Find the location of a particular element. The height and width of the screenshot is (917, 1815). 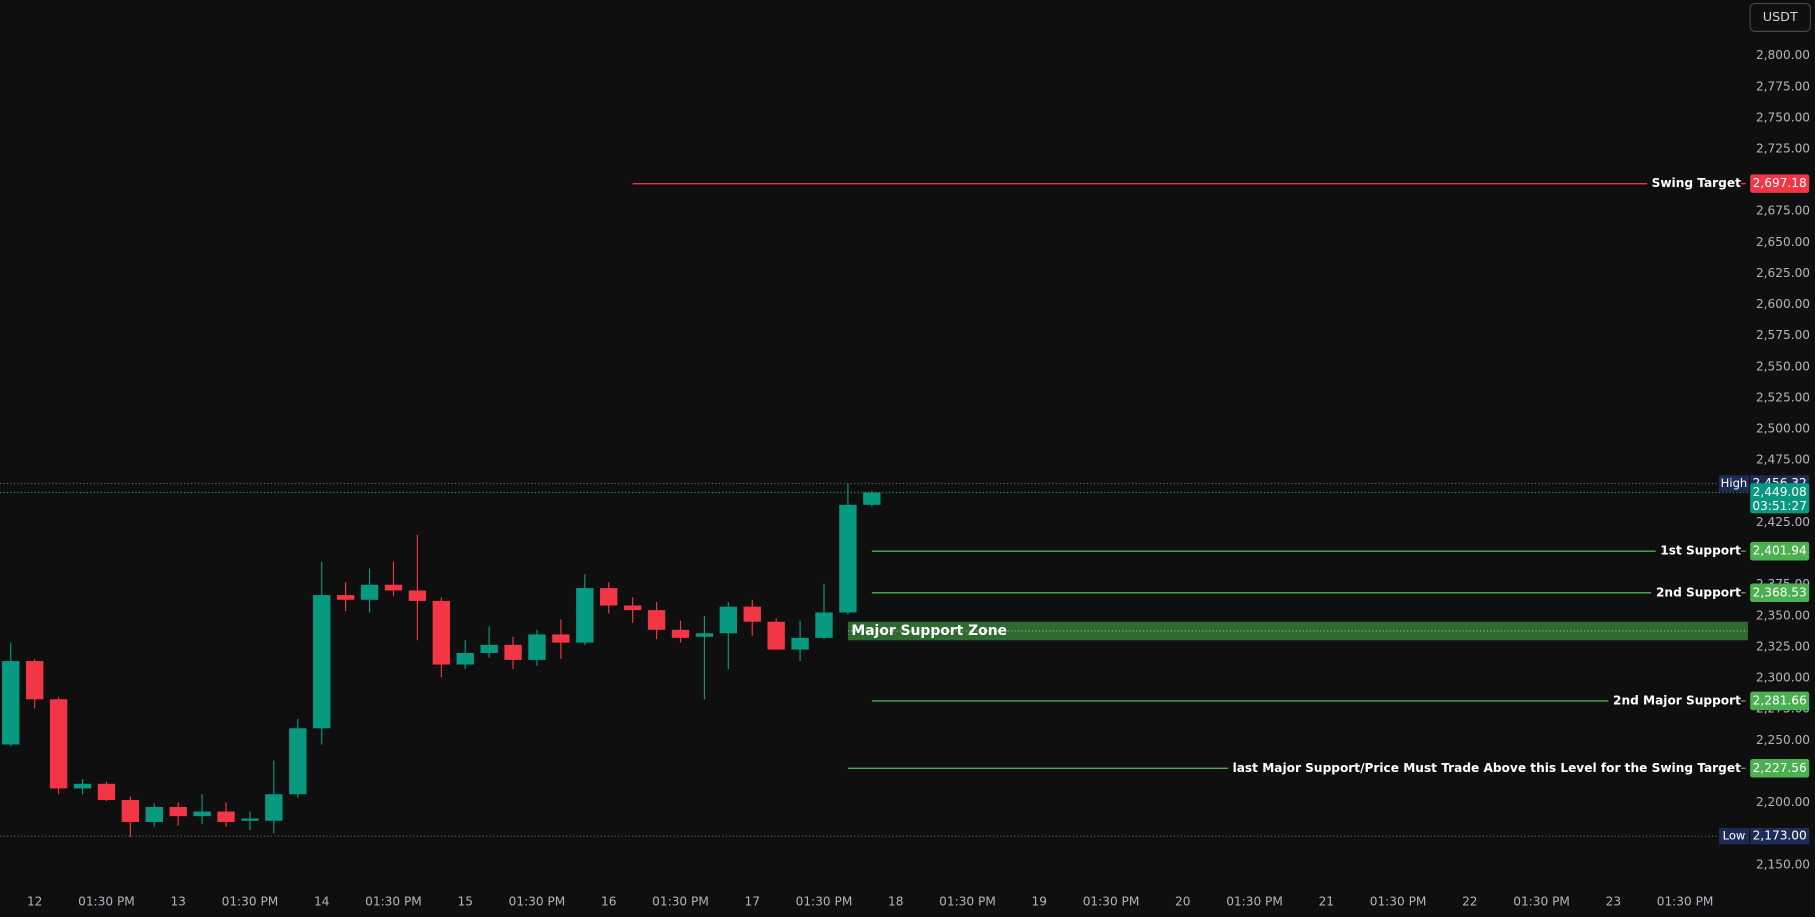

level-value-label: 2,368.53 is located at coordinates (1780, 592).